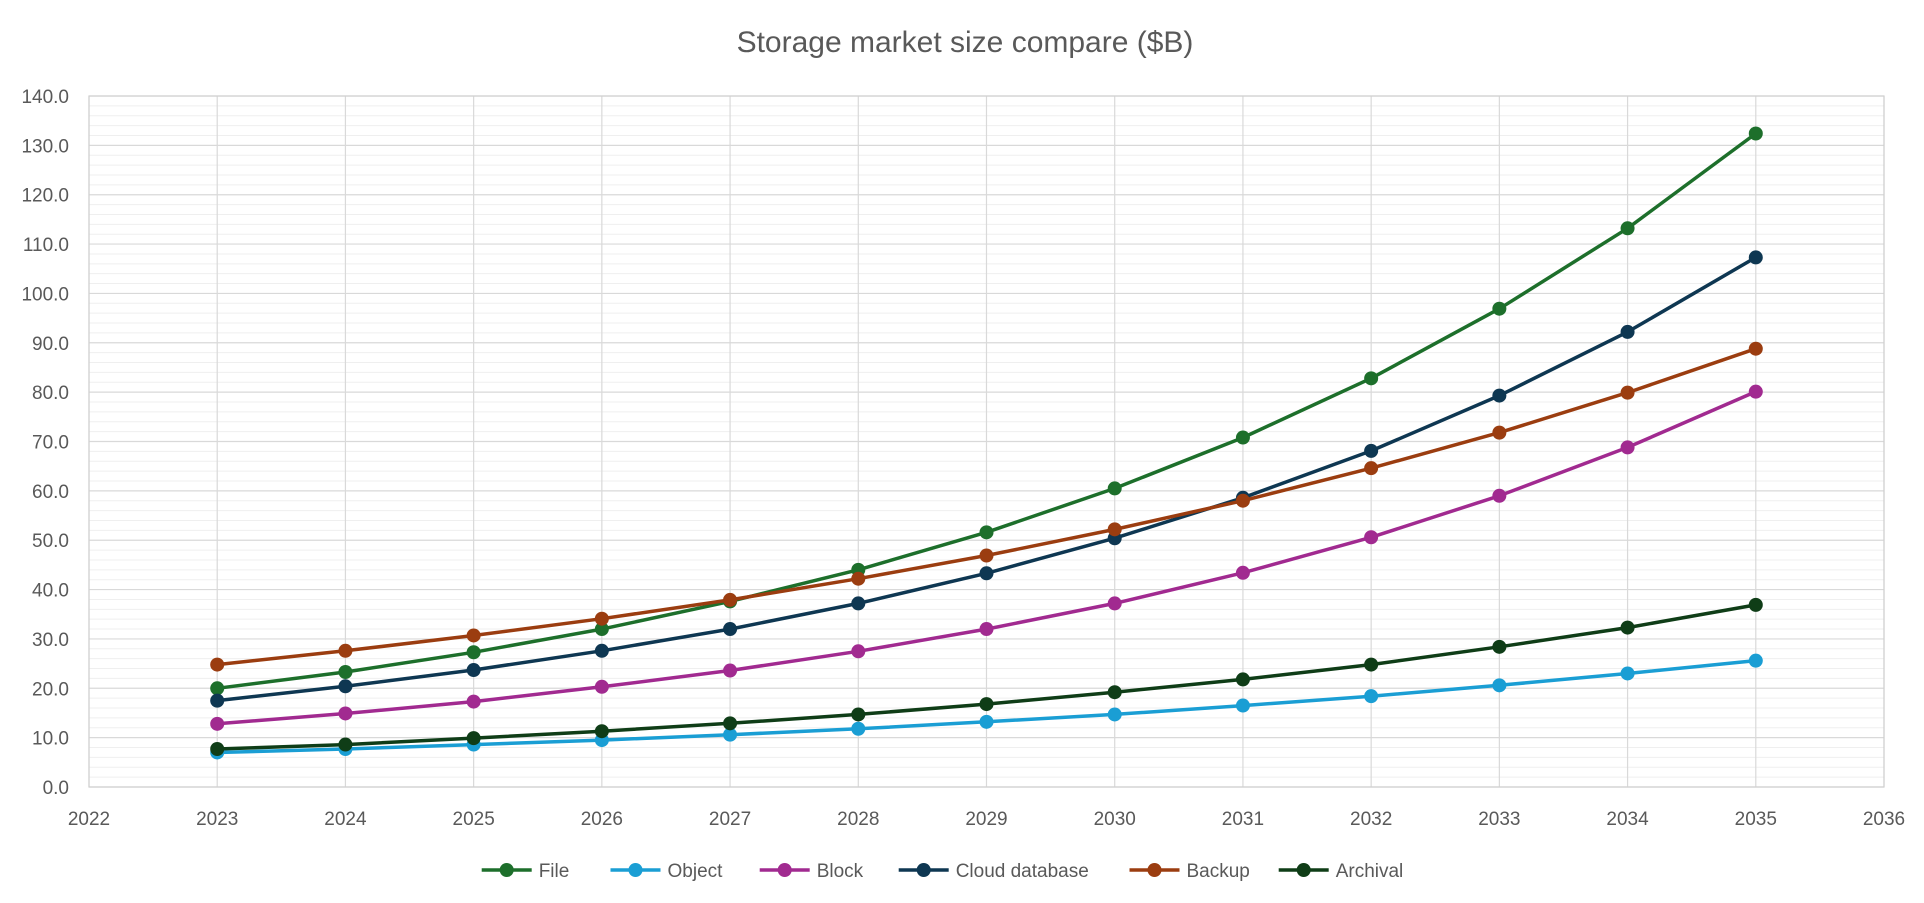 The image size is (1924, 903). What do you see at coordinates (1115, 819) in the screenshot?
I see `x-tick-label: 2030` at bounding box center [1115, 819].